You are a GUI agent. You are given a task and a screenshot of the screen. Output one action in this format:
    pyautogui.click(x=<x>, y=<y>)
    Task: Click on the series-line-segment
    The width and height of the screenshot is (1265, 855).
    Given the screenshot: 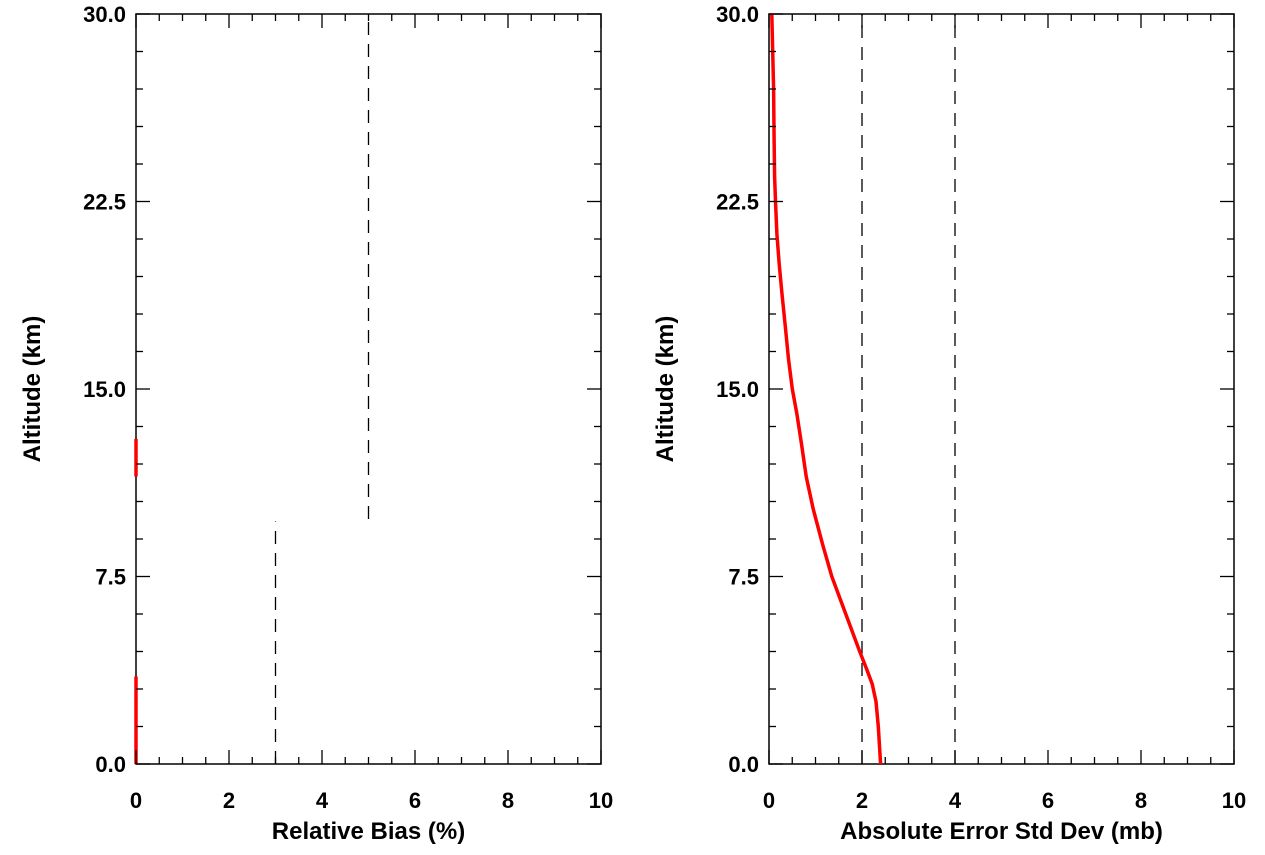 What is the action you would take?
    pyautogui.click(x=826, y=389)
    